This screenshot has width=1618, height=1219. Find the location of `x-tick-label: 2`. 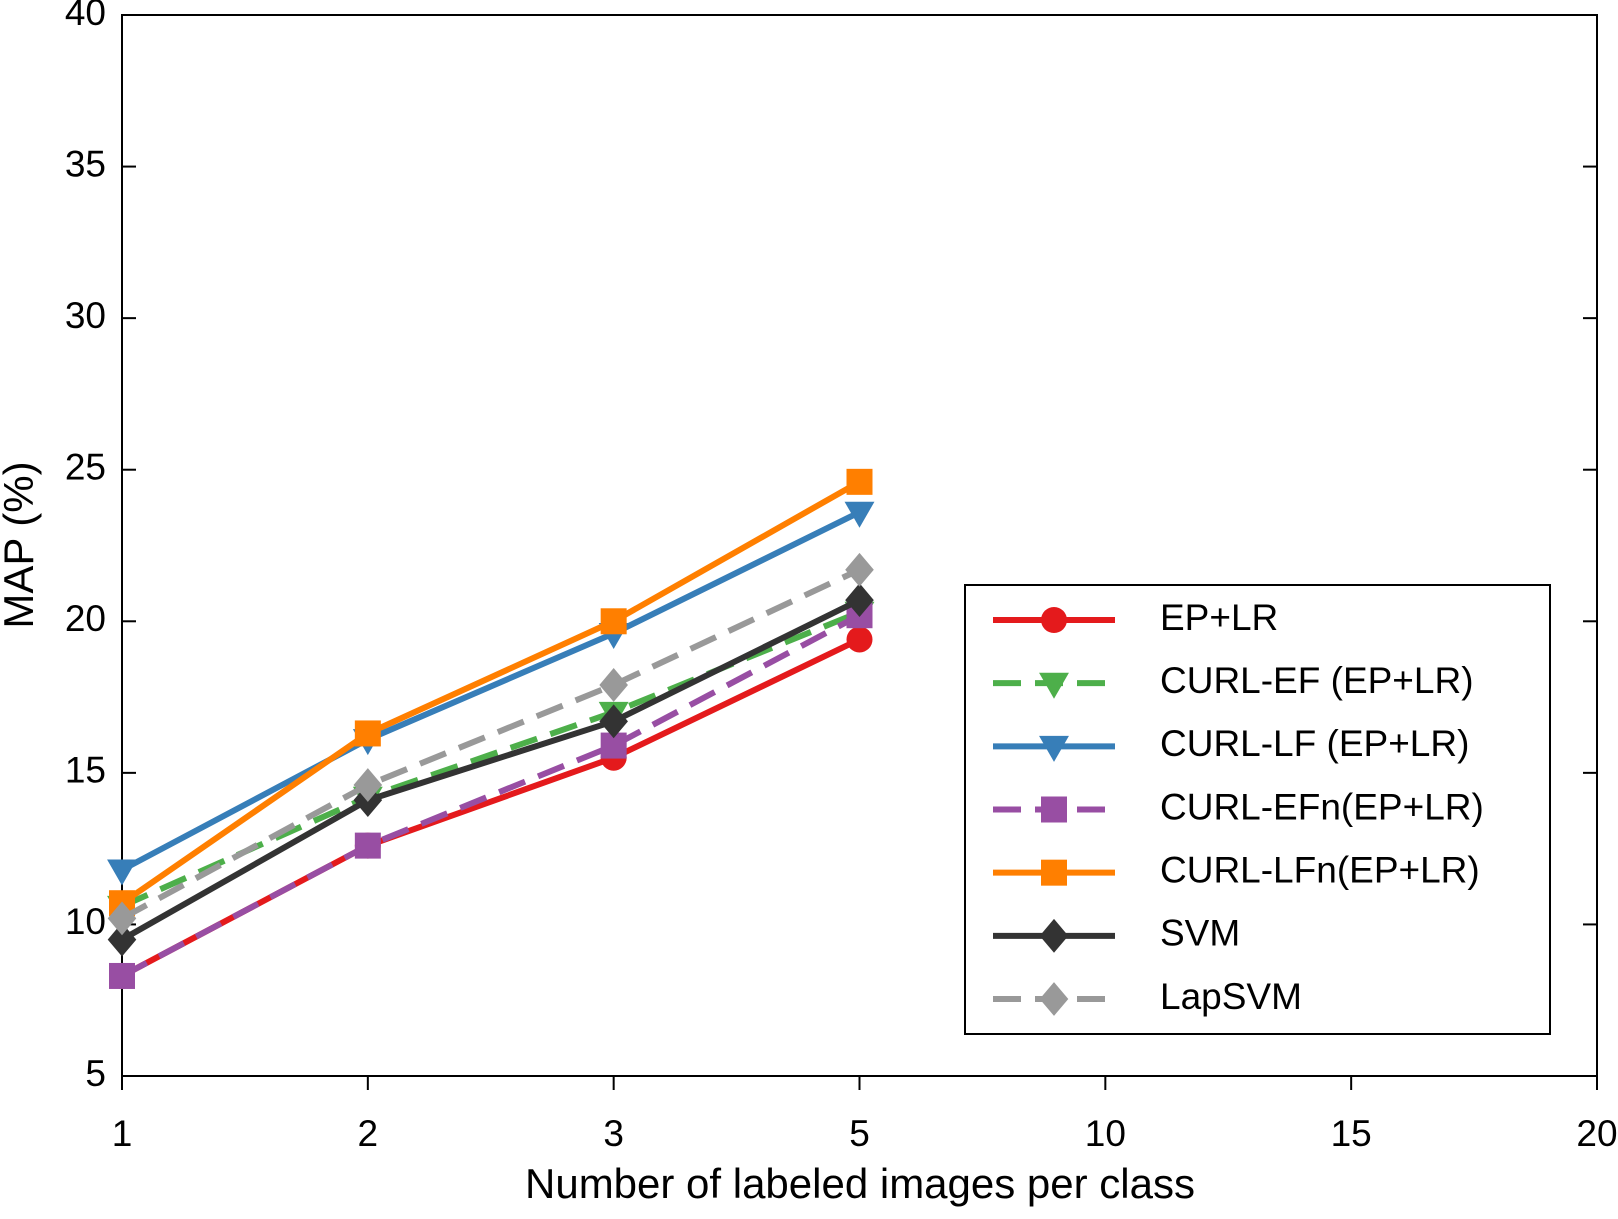

x-tick-label: 2 is located at coordinates (368, 1133).